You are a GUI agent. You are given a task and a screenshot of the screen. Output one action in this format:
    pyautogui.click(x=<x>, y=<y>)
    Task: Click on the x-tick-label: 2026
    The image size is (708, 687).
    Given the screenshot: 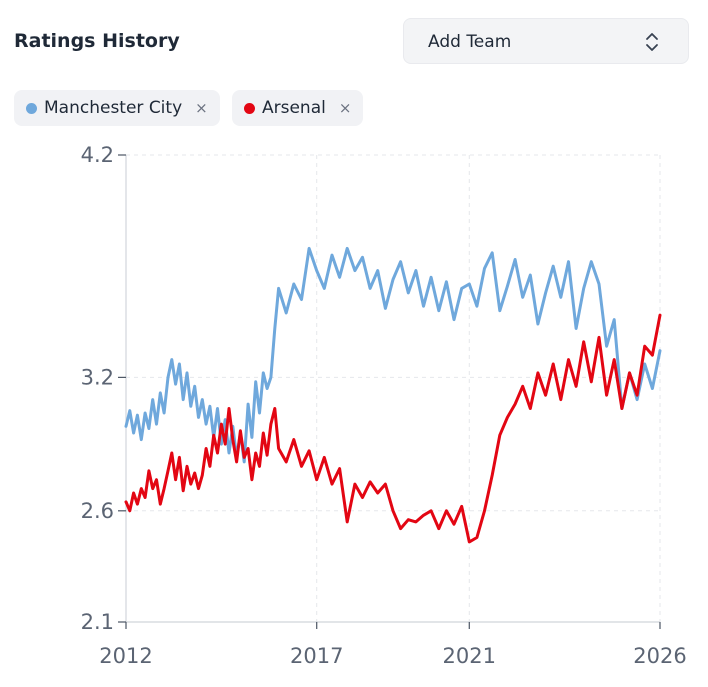 What is the action you would take?
    pyautogui.click(x=659, y=656)
    